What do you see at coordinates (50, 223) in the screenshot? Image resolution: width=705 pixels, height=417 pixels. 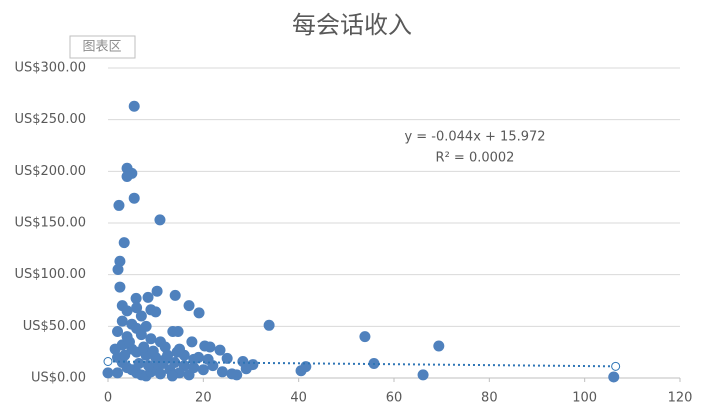 I see `y-tick-label: US$150.00` at bounding box center [50, 223].